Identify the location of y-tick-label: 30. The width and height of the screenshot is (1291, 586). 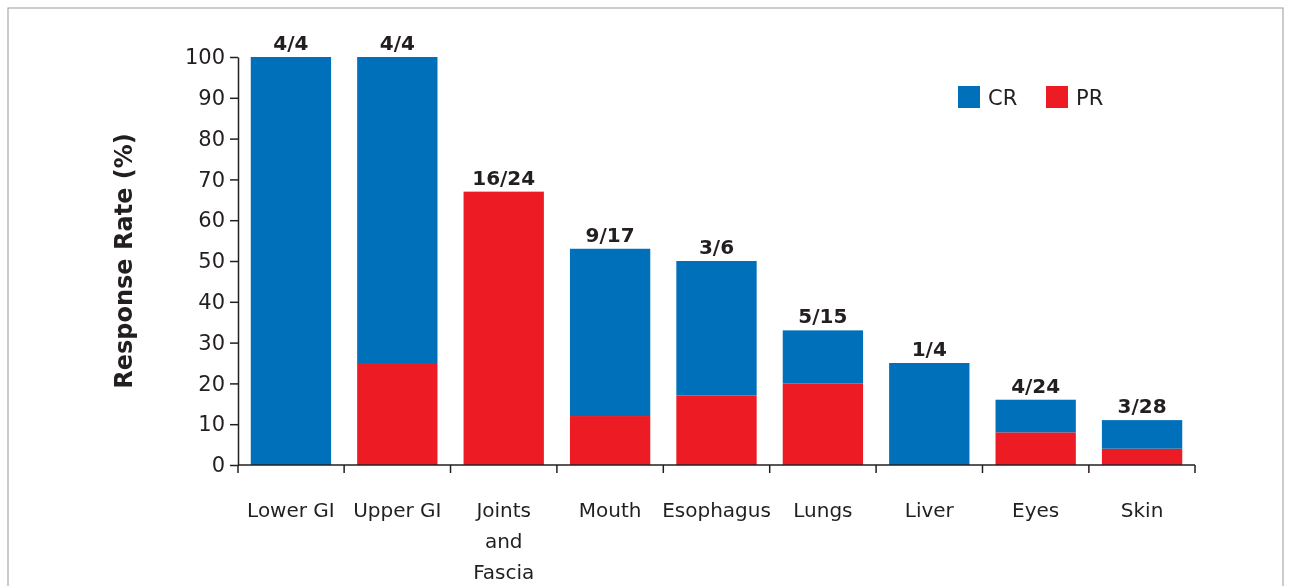
(211, 342).